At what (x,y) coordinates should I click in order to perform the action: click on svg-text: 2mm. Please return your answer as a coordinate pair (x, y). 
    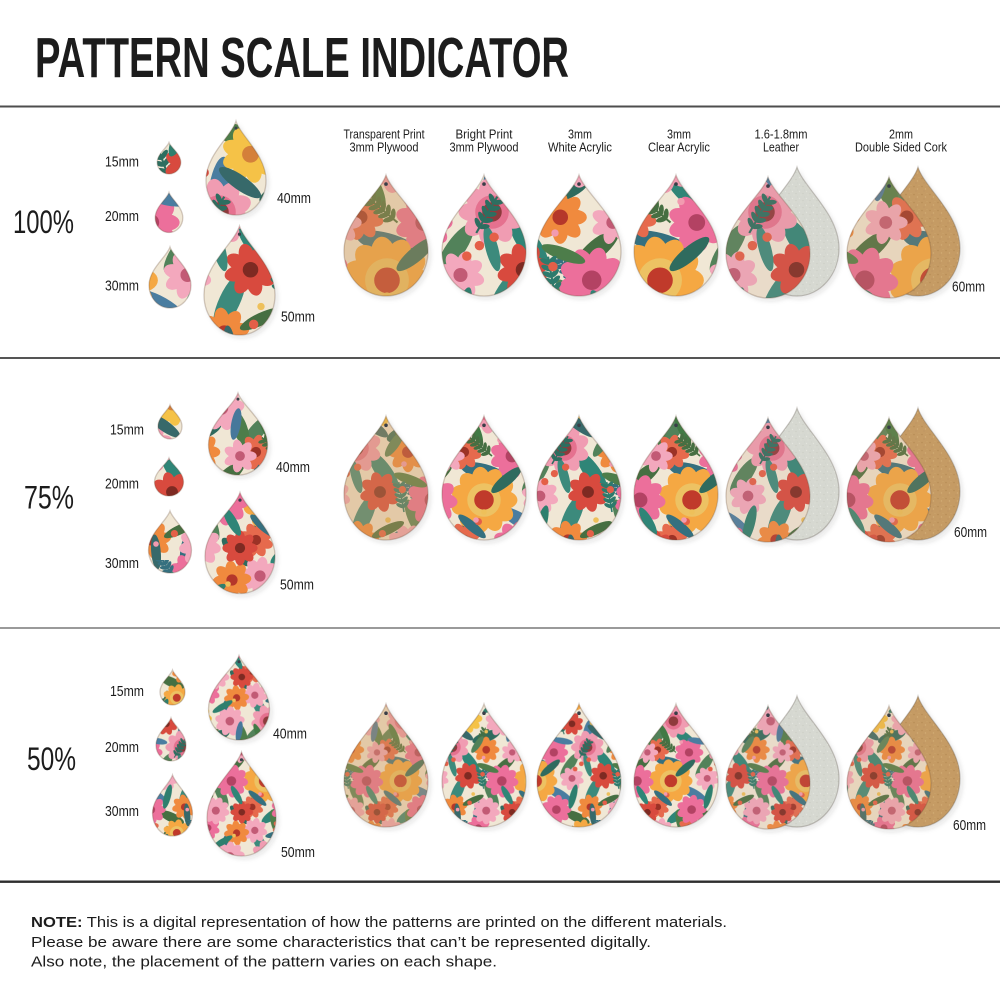
    Looking at the image, I should click on (901, 134).